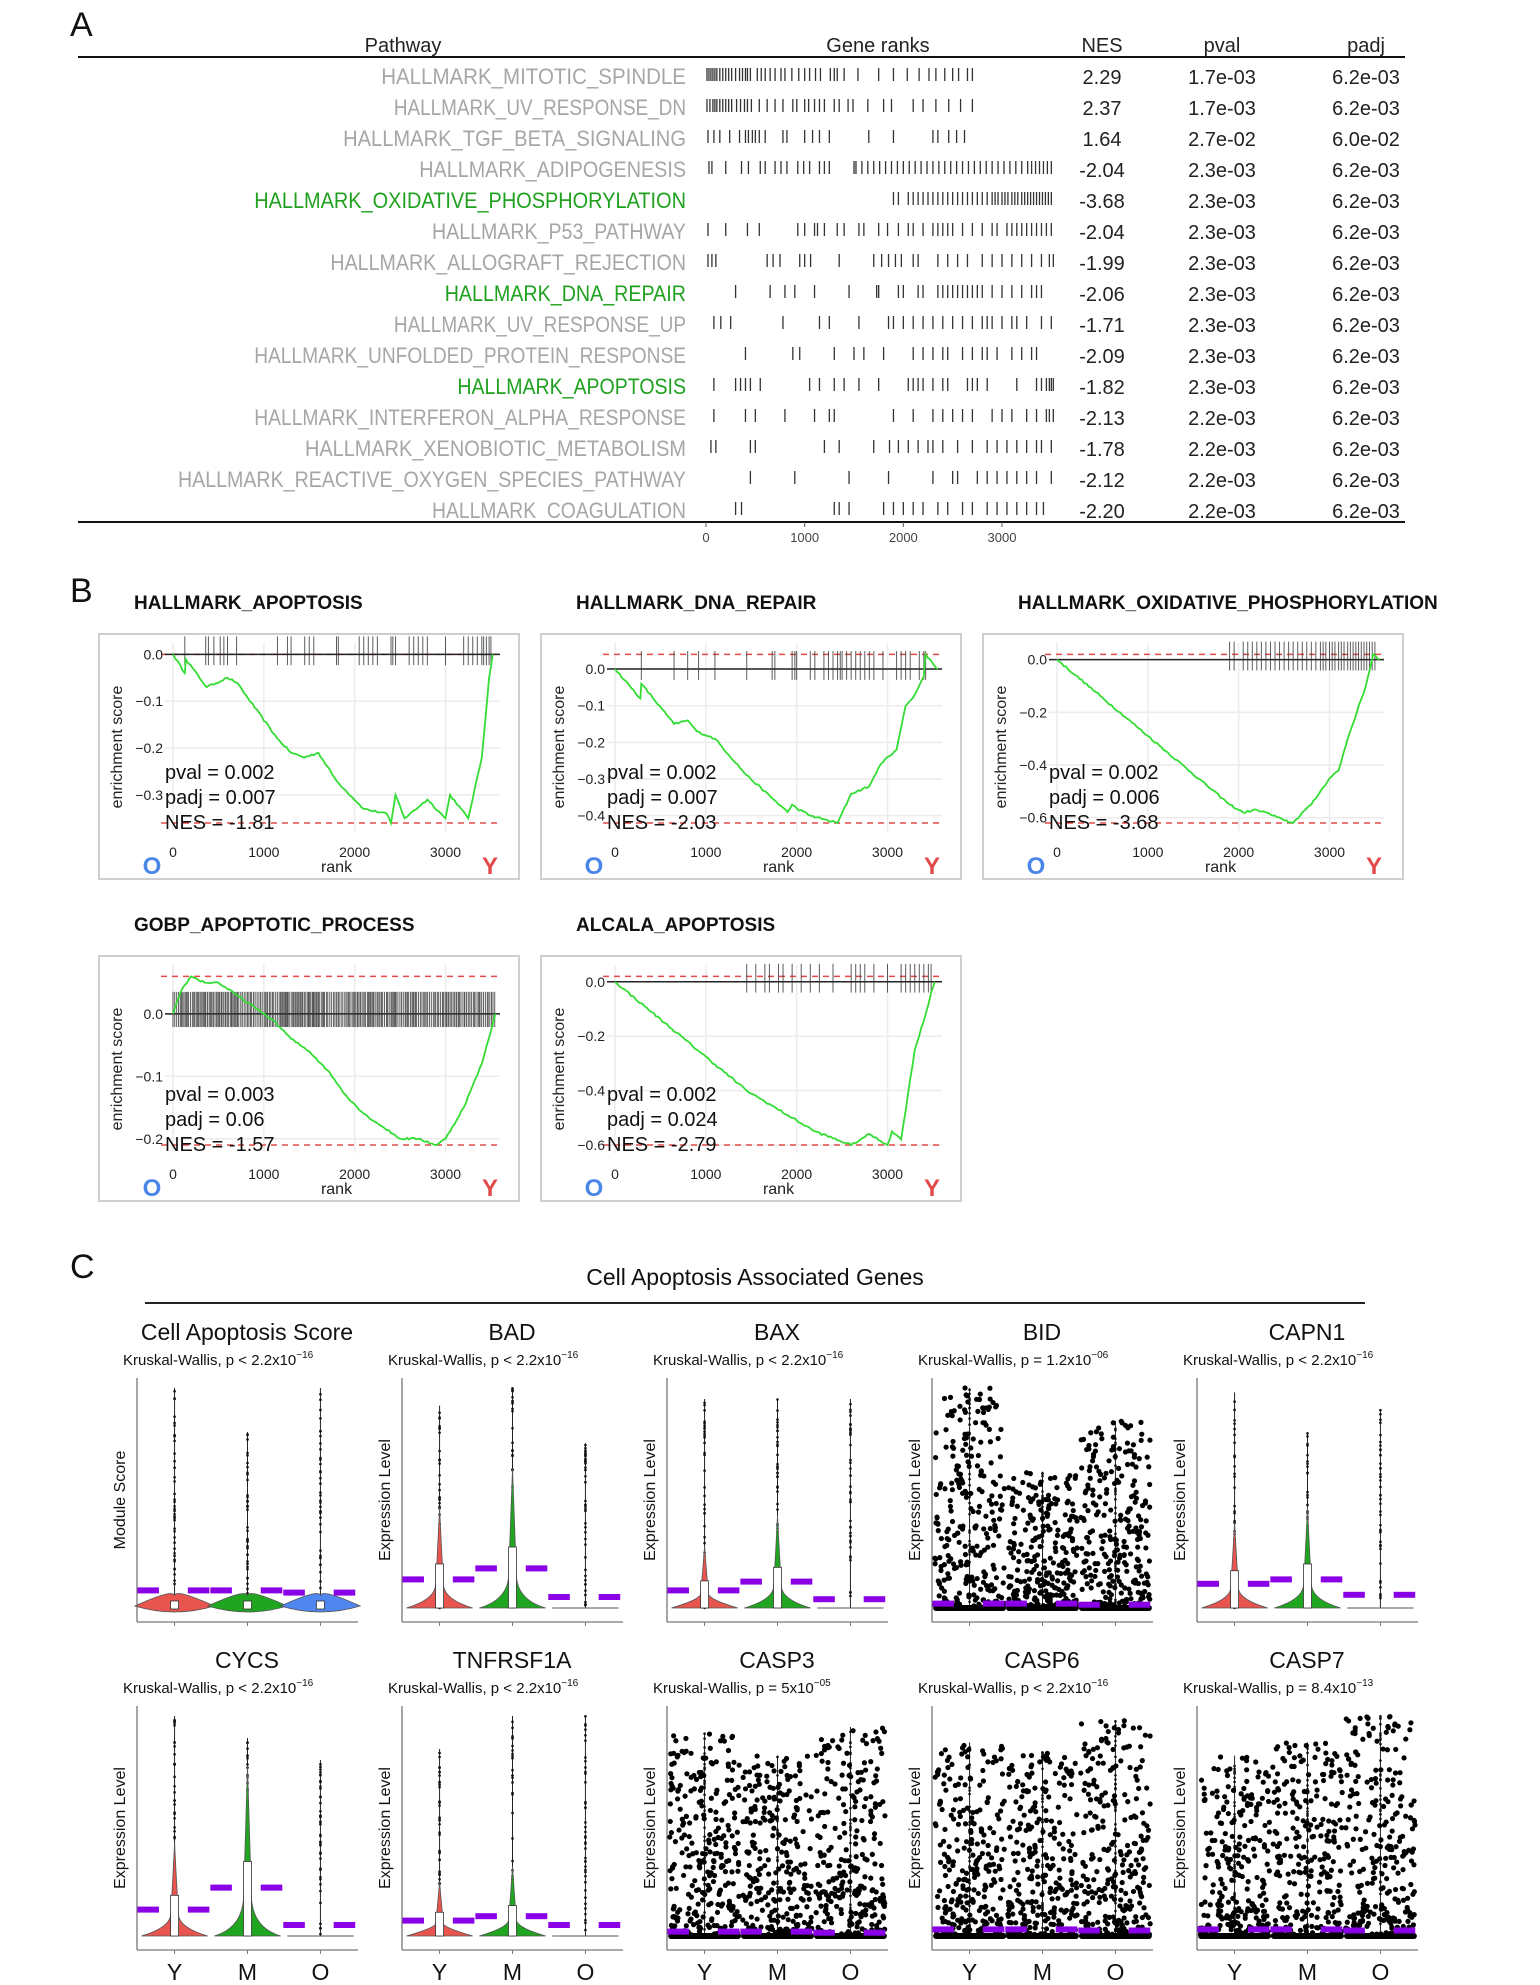 This screenshot has height=1985, width=1540. Describe the element at coordinates (511, 1332) in the screenshot. I see `plot-title: BAD` at that location.